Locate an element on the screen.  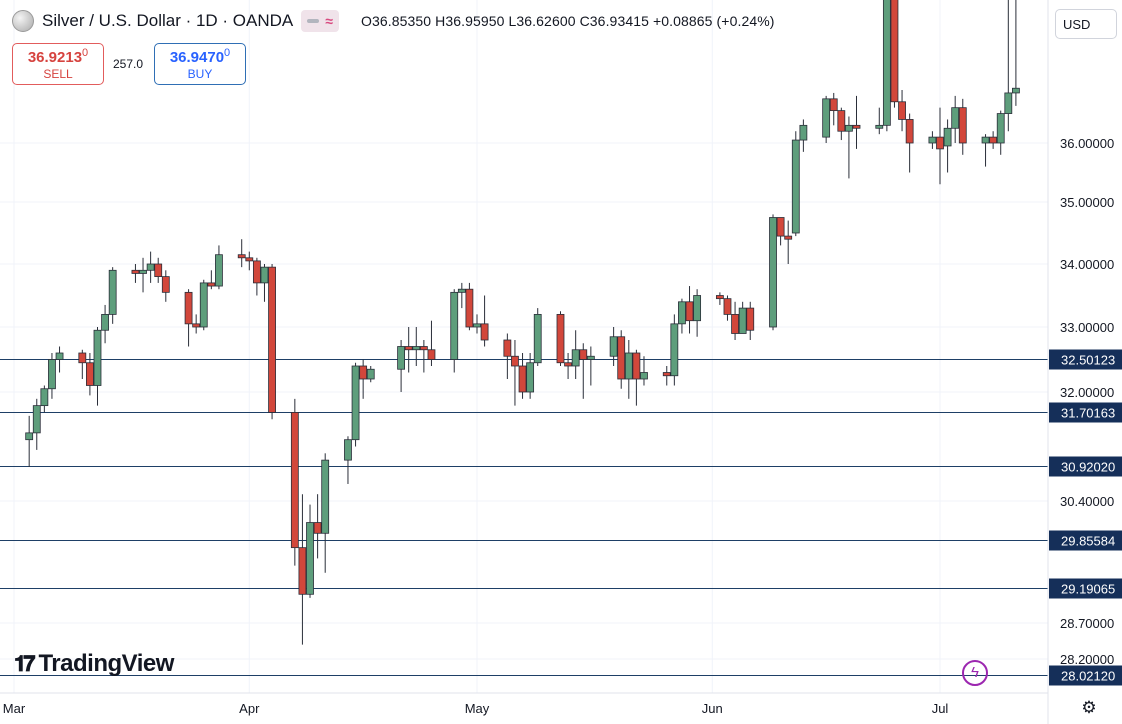
time-axis: Mar Apr May Jun Jul is located at coordinates (476, 708).